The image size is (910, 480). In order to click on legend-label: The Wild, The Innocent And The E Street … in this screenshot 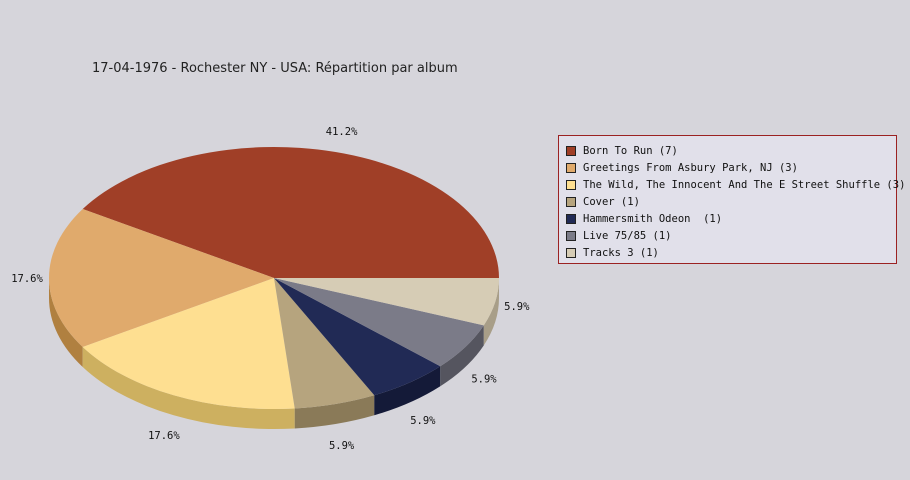, I will do `click(744, 184)`.